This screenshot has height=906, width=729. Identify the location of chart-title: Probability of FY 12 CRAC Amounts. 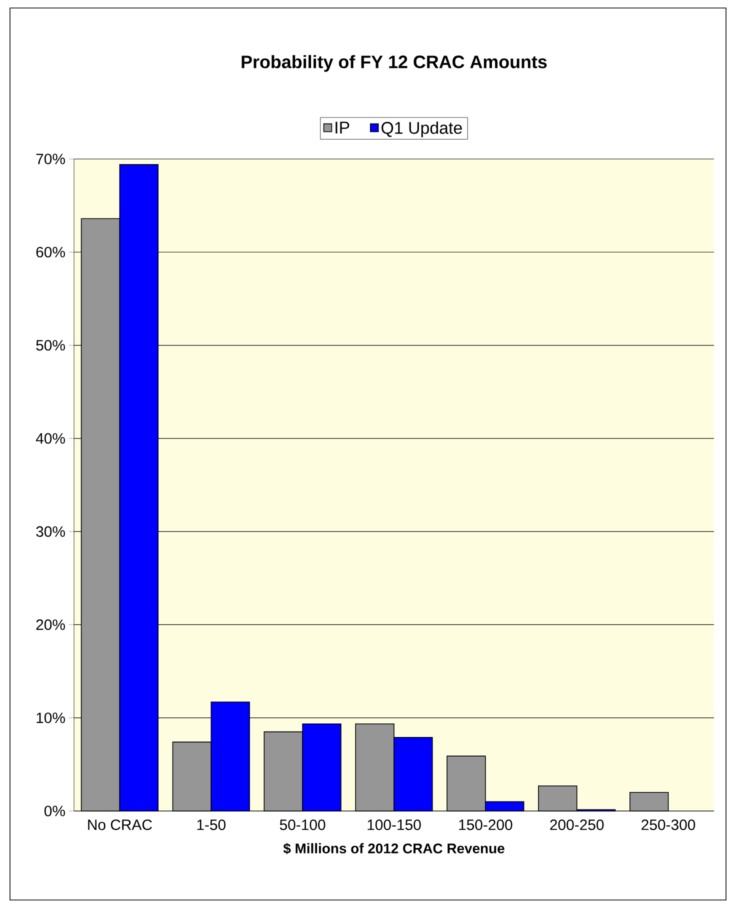
(394, 63).